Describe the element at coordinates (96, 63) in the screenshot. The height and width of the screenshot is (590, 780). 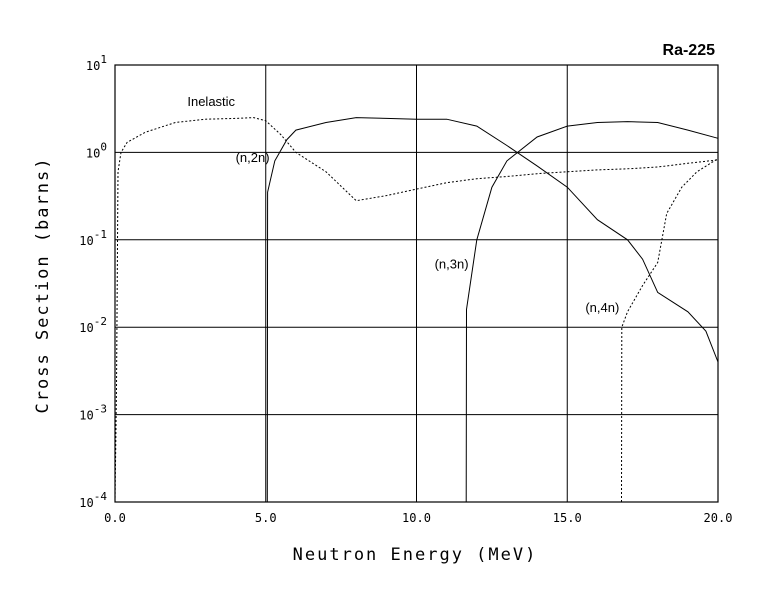
I see `y-tick-label: 10¹` at that location.